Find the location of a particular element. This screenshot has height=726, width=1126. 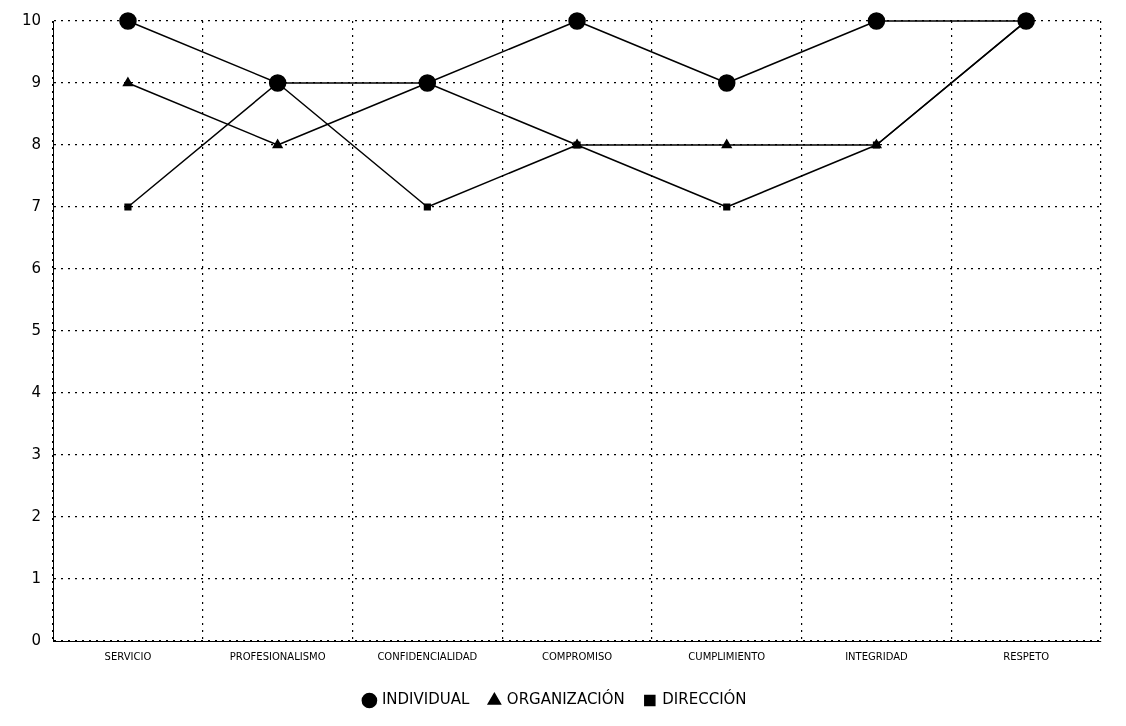

x-tick-label: PROFESIONALISMO is located at coordinates (277, 656).